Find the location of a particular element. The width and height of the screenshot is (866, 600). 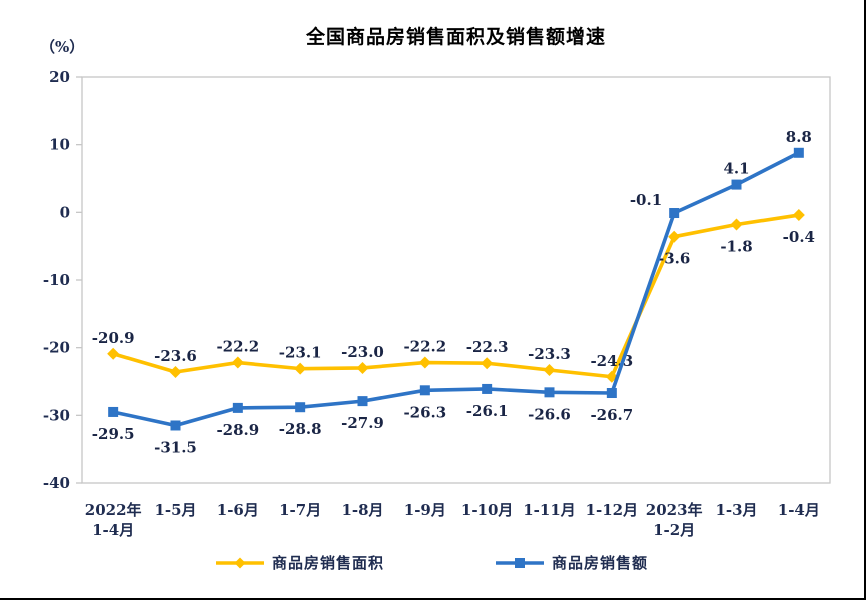

legend-label-sales-area: 商品房销售面积 is located at coordinates (327, 563).